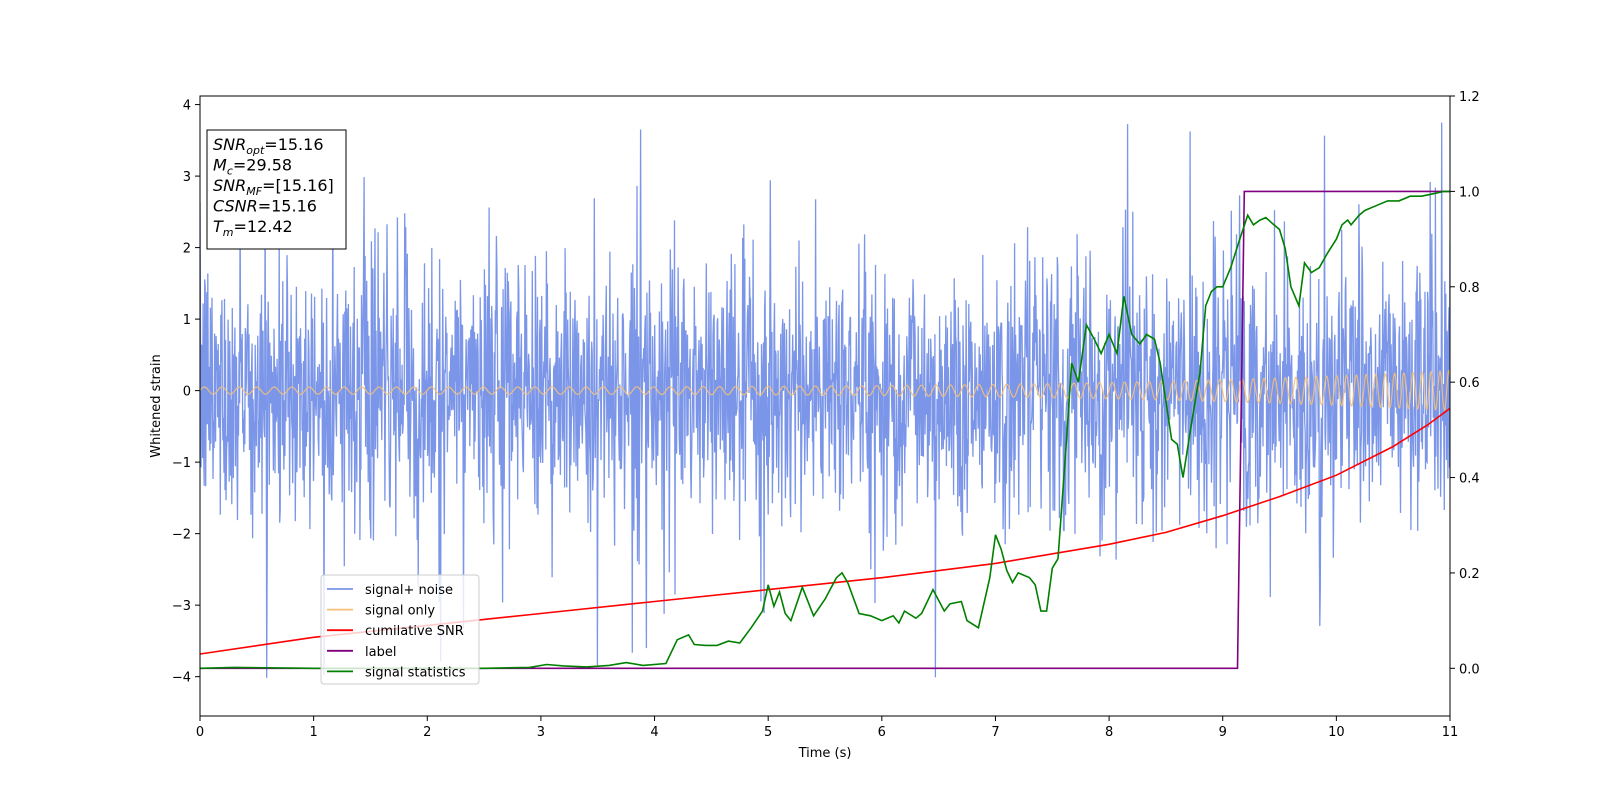 This screenshot has width=1600, height=800. What do you see at coordinates (1469, 288) in the screenshot?
I see `y-right-tick-label: 0.8` at bounding box center [1469, 288].